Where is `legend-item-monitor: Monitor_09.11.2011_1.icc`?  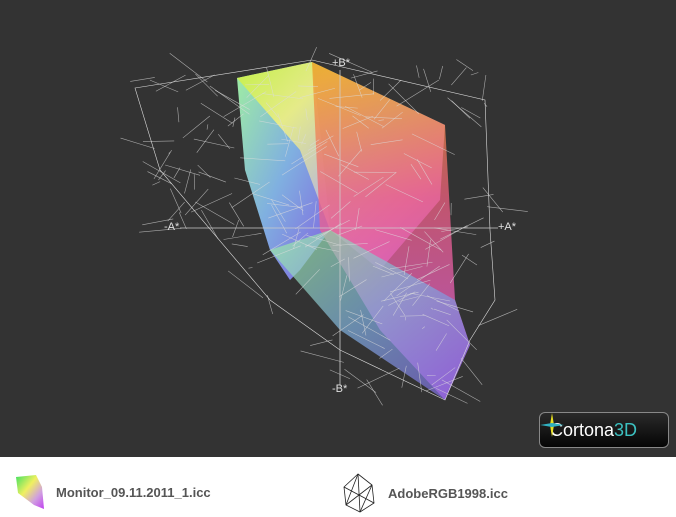
legend-item-monitor: Monitor_09.11.2011_1.icc is located at coordinates (112, 492).